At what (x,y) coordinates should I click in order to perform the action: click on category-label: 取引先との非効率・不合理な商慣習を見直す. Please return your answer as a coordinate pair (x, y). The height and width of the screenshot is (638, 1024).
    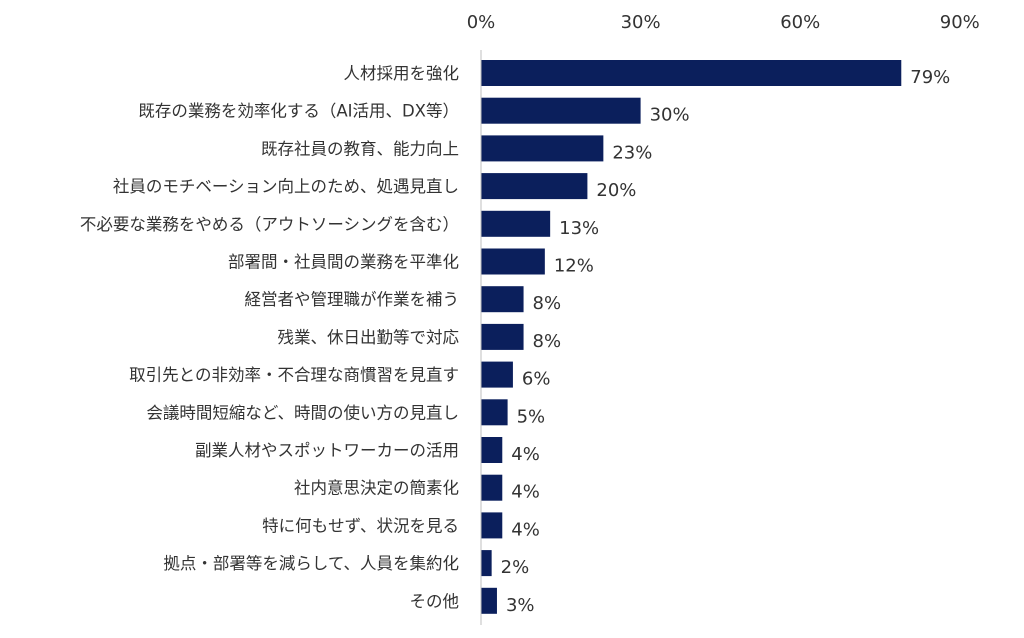
    Looking at the image, I should click on (294, 375).